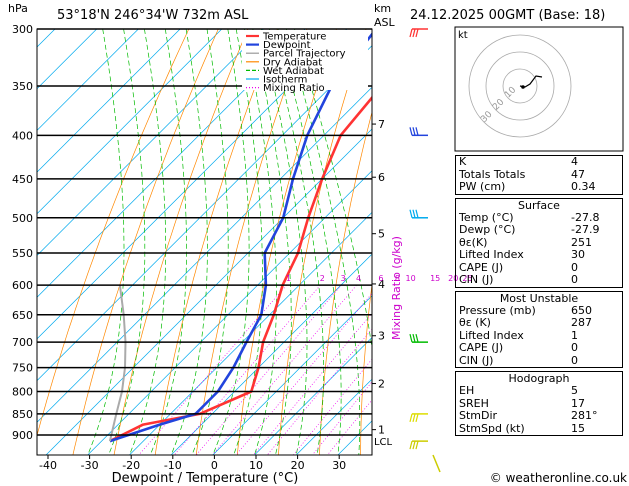 Image resolution: width=629 pixels, height=486 pixels. Describe the element at coordinates (397, 278) in the screenshot. I see `mixing-ratio-label: 8` at that location.